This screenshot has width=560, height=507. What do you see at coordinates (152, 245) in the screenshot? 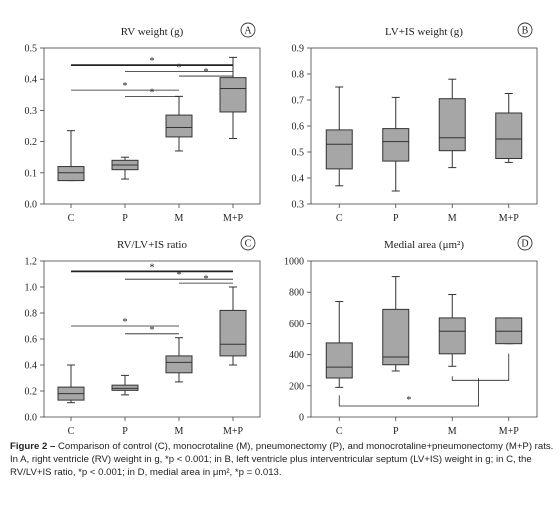
I see `panel-title: RV/LV+IS ratio` at bounding box center [152, 245].